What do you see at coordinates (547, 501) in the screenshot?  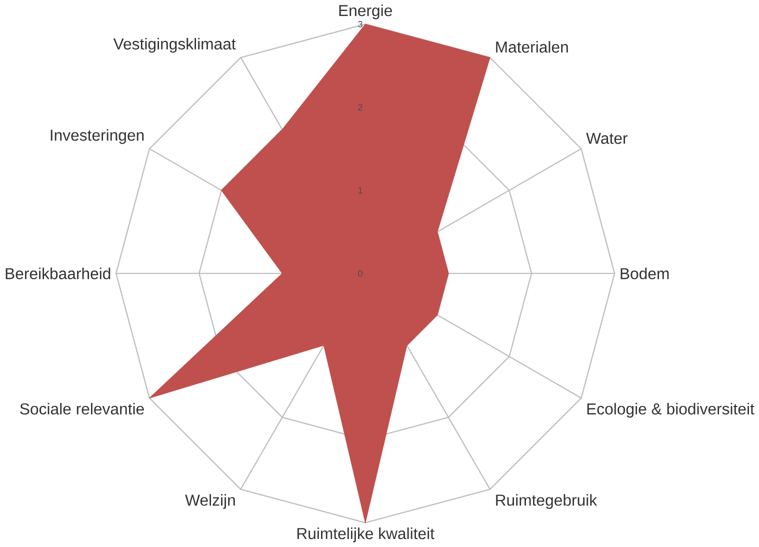 I see `spoke-label: Ruimtegebruik` at bounding box center [547, 501].